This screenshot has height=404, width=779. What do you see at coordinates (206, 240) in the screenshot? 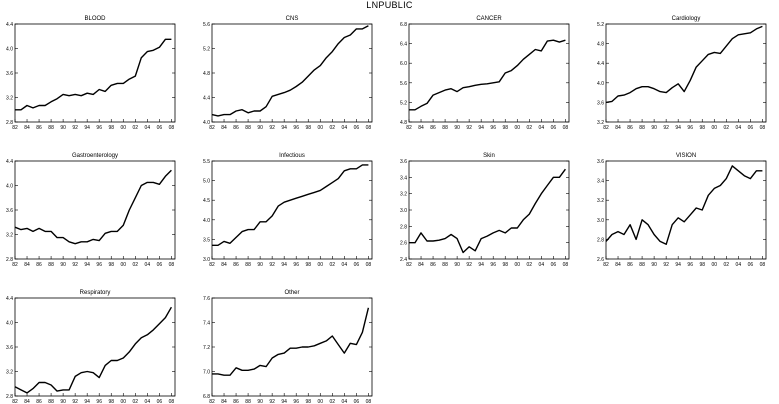
I see `y-tick-label: 3.5` at bounding box center [206, 240].